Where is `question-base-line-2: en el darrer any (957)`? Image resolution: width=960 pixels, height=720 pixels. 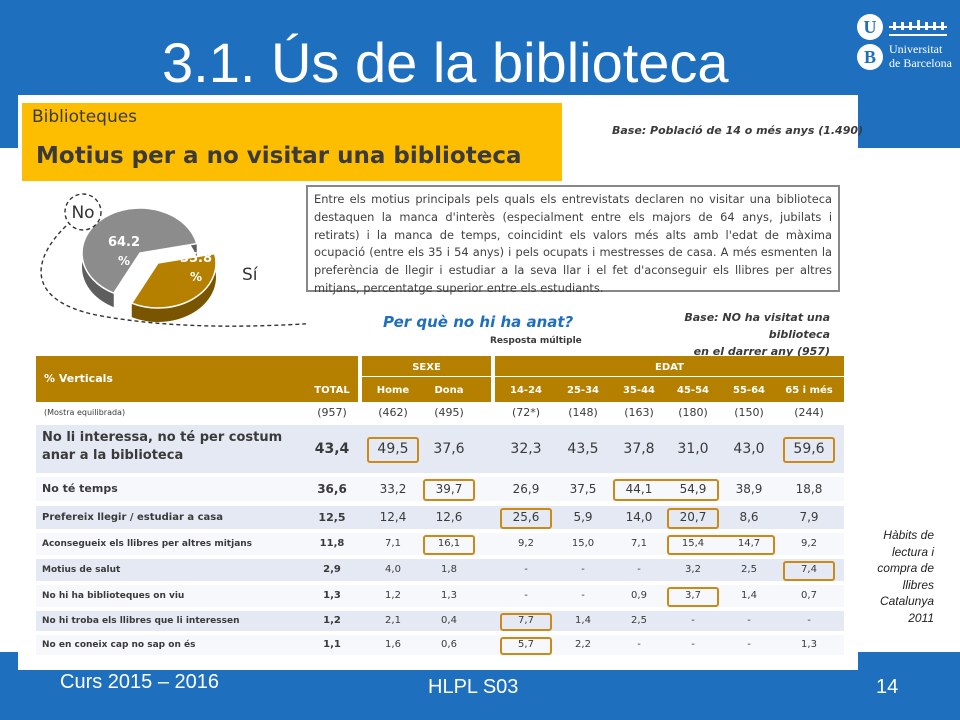
question-base-line-2: en el darrer any (957) is located at coordinates (761, 351).